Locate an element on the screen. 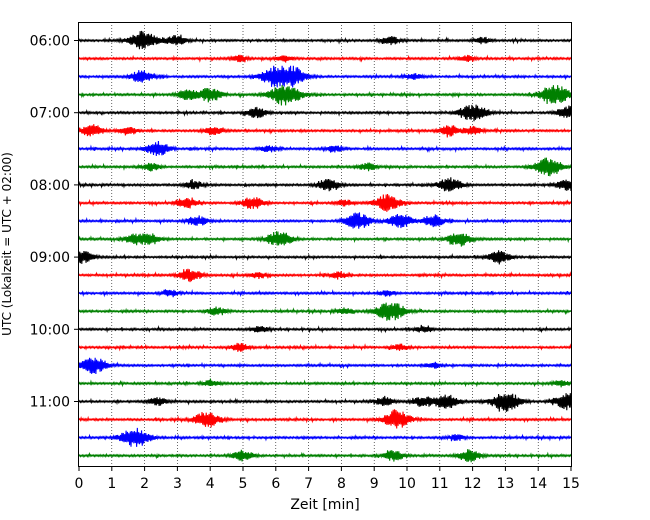  x-tick-label: 10 is located at coordinates (407, 484).